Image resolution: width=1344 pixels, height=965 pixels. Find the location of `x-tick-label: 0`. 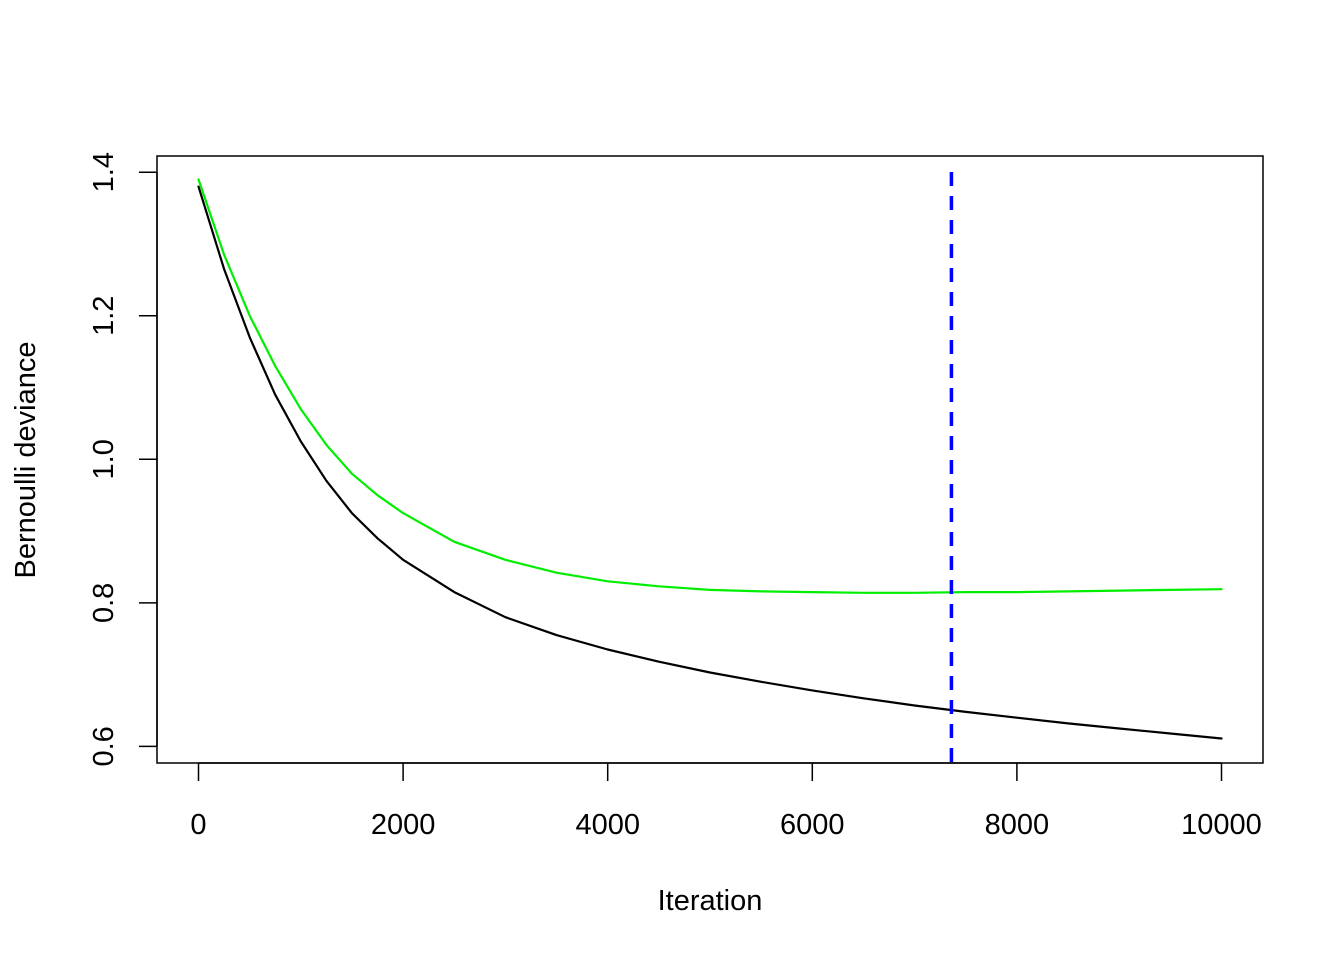

x-tick-label: 0 is located at coordinates (198, 825).